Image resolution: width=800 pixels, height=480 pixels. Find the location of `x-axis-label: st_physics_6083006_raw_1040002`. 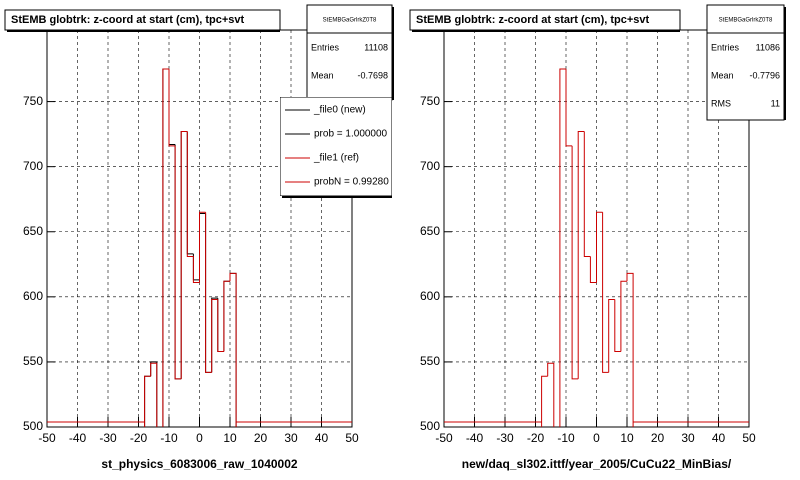

x-axis-label: st_physics_6083006_raw_1040002 is located at coordinates (199, 464).